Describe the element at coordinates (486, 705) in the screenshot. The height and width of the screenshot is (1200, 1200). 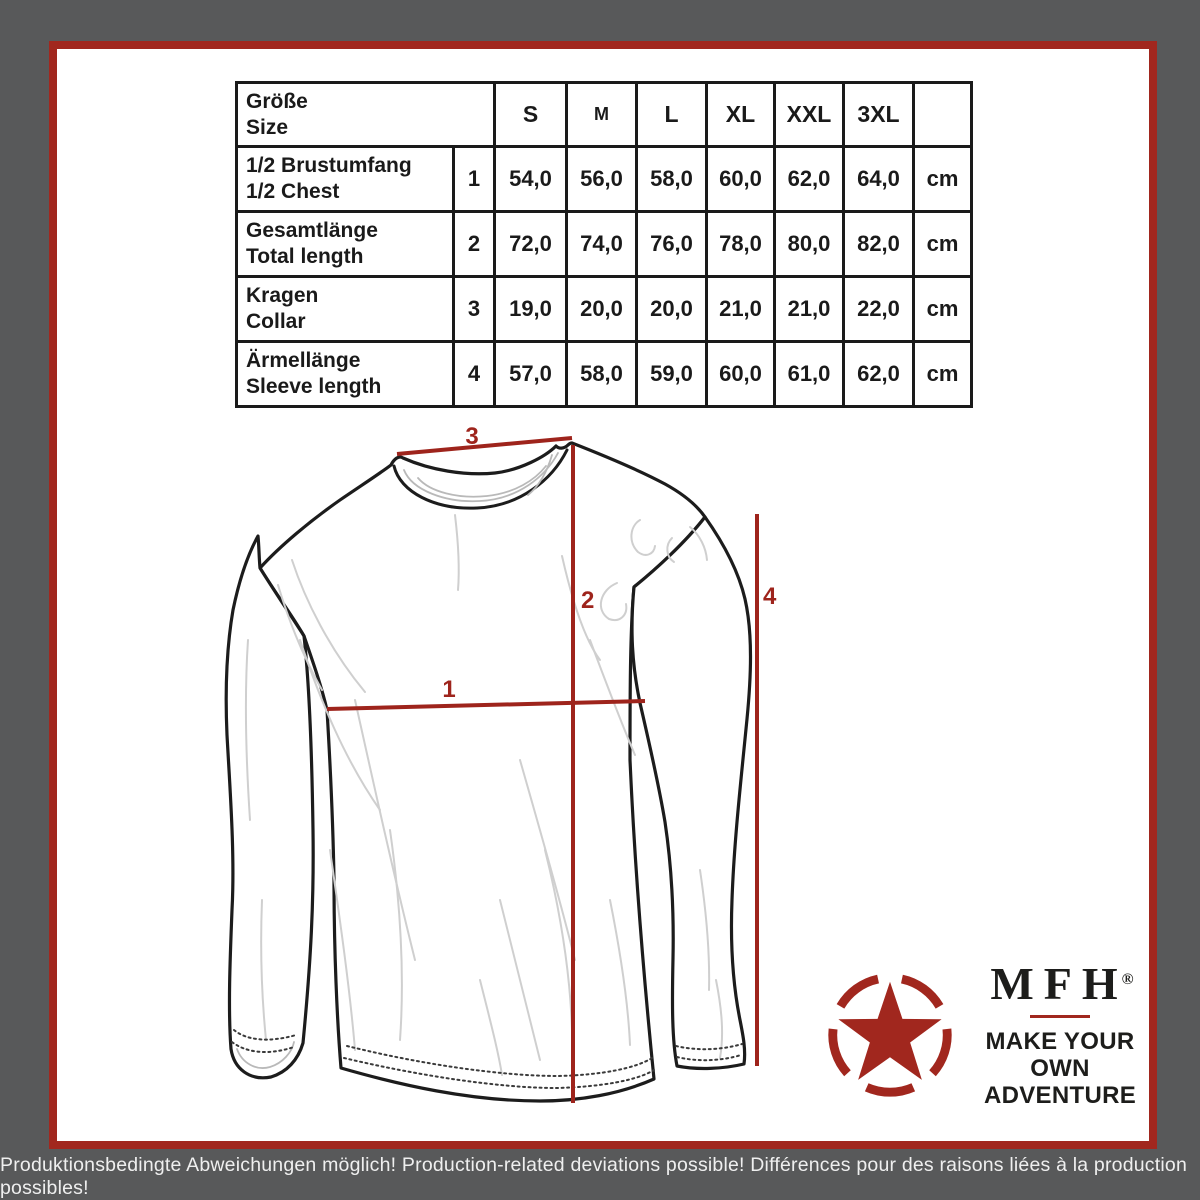
I see `measure-line-chest` at that location.